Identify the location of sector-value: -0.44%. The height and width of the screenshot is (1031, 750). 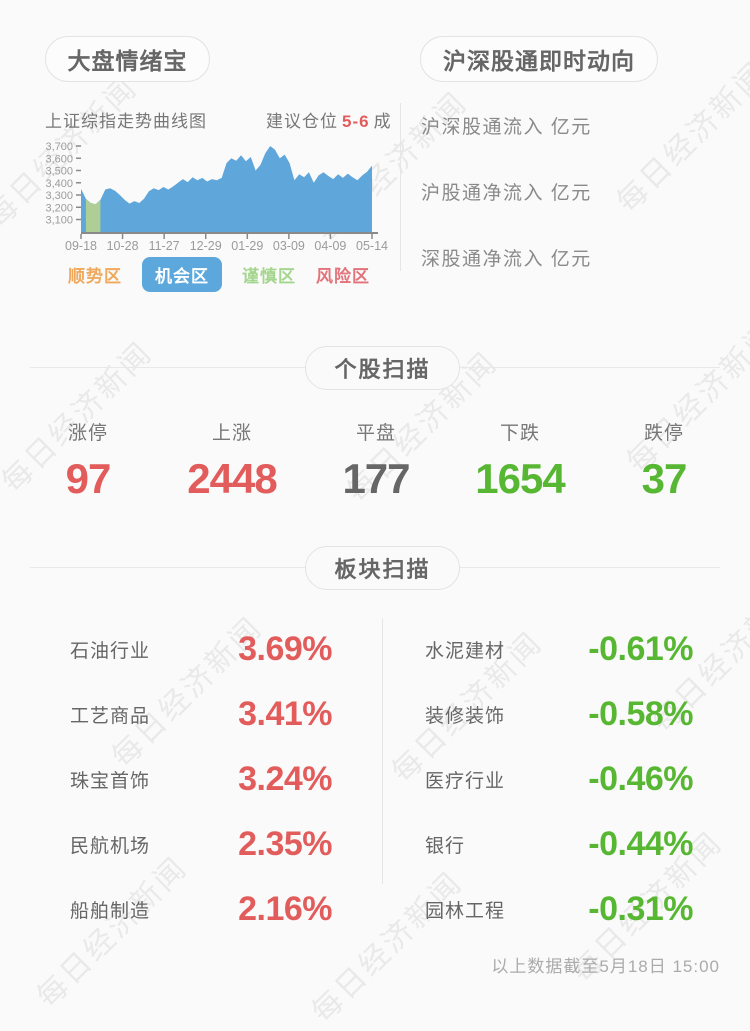
(640, 843).